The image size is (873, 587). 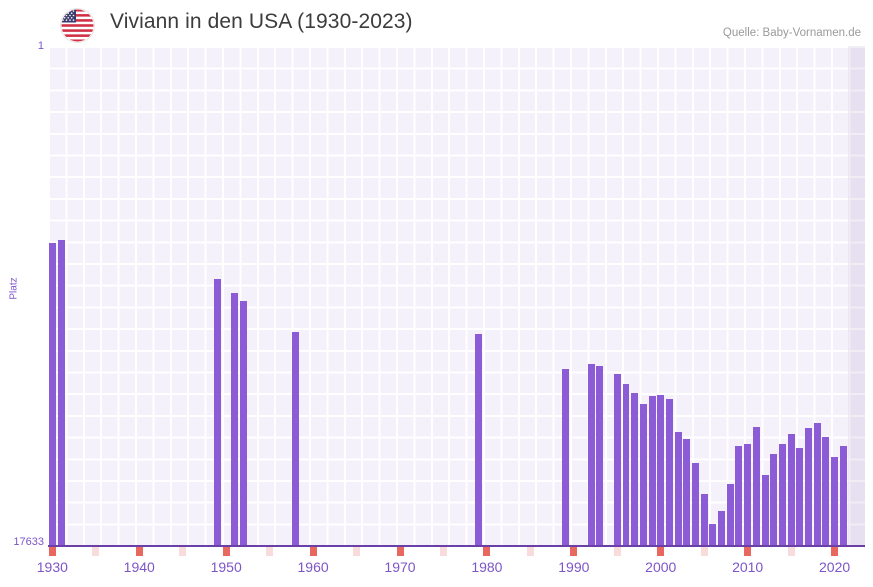 I want to click on bar-2021, so click(x=843, y=496).